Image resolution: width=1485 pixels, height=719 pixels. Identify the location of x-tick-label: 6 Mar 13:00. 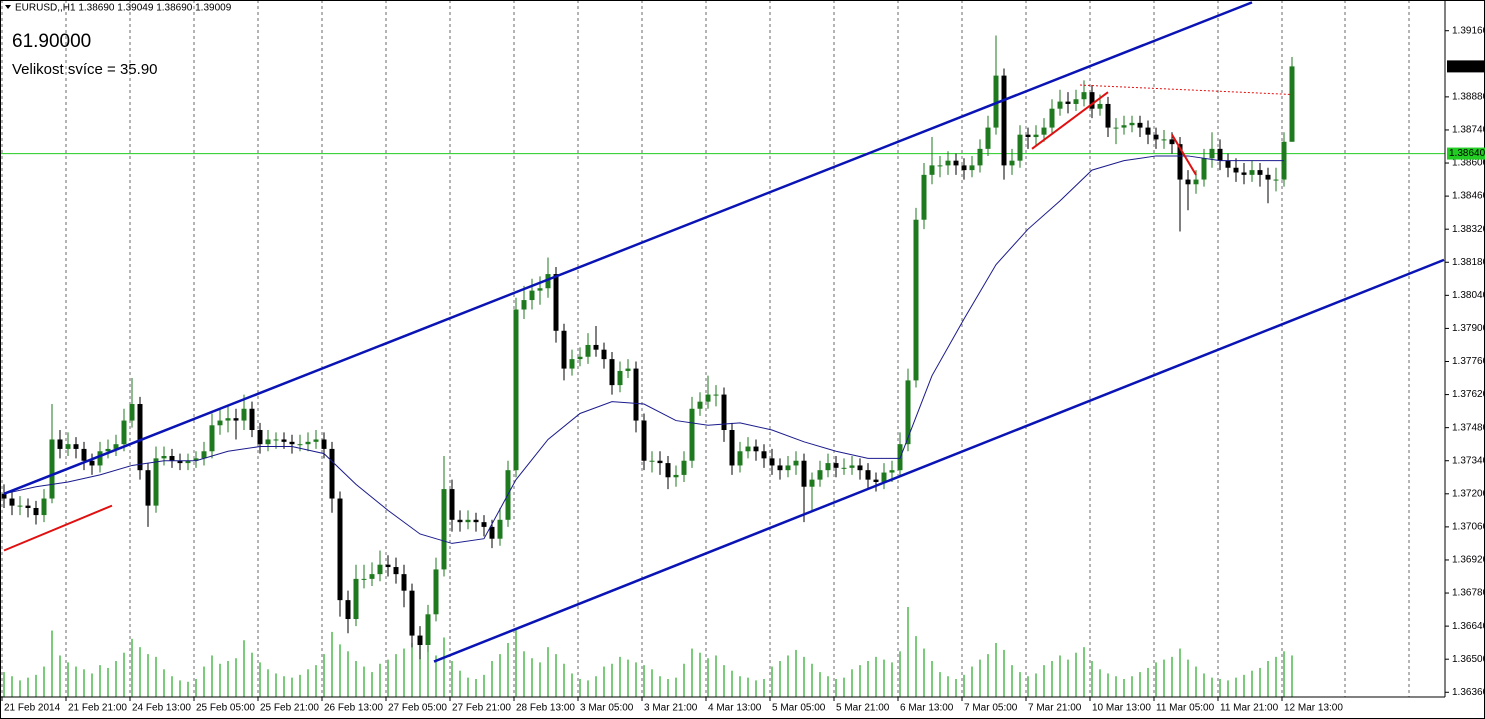
(927, 708).